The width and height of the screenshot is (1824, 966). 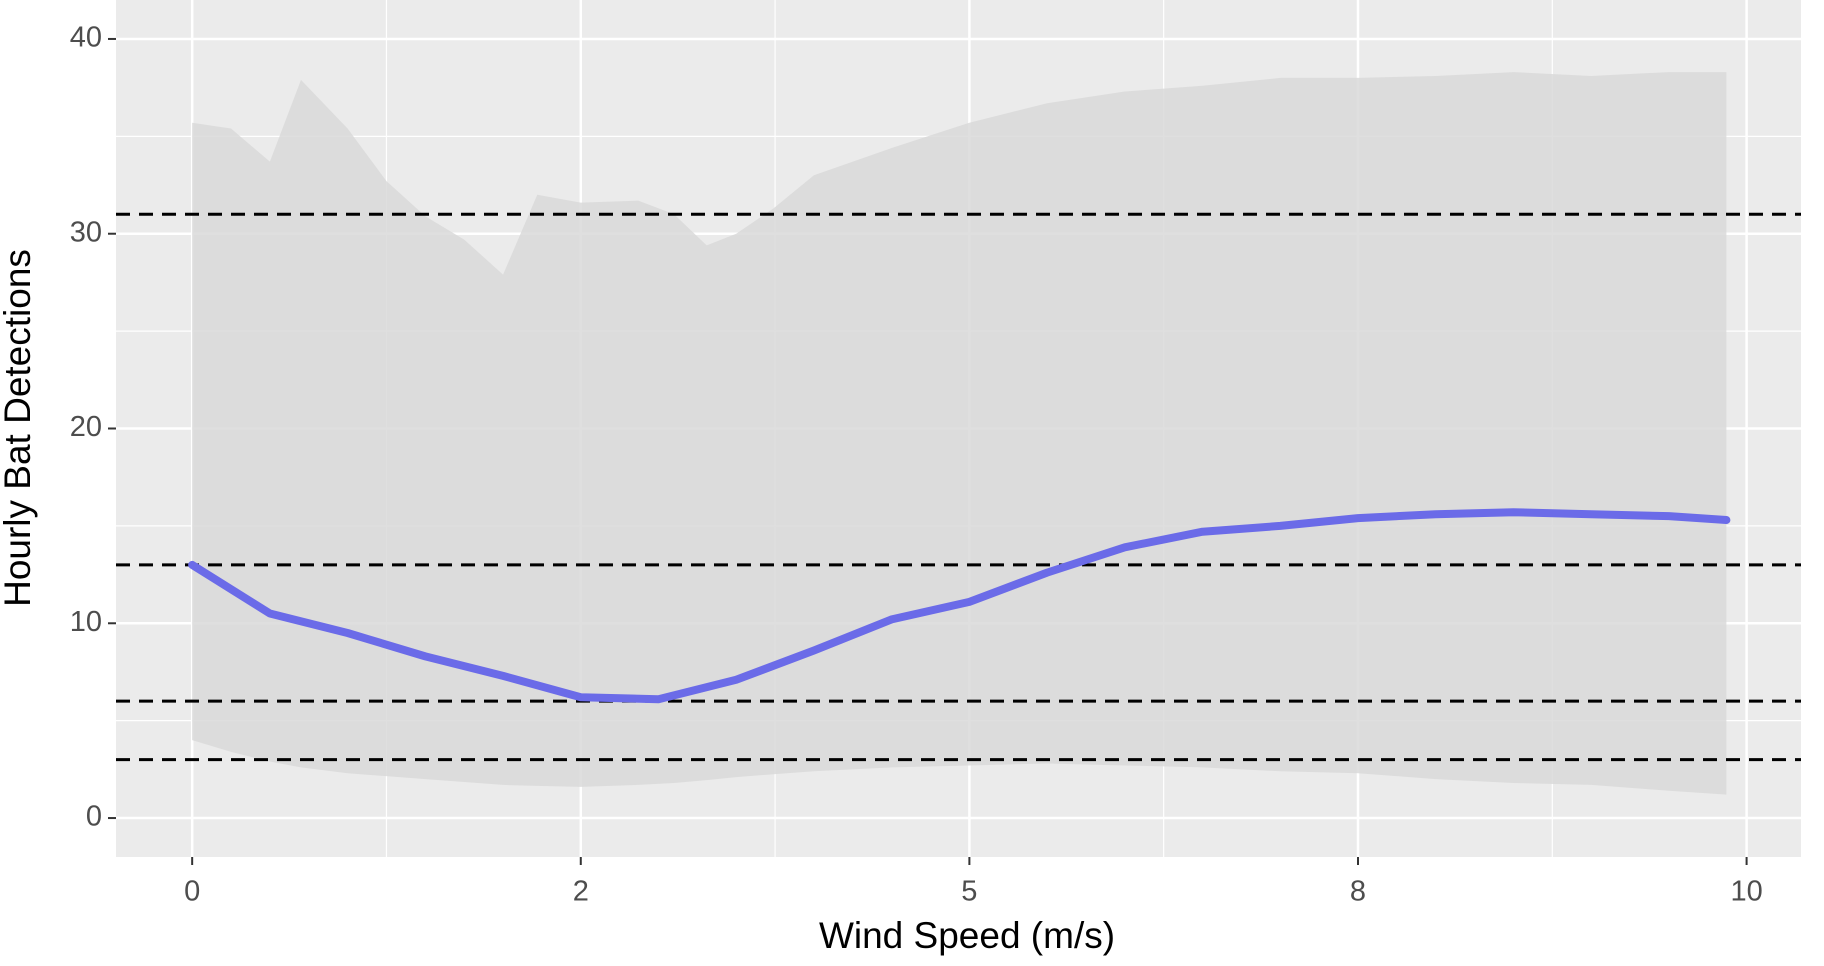 What do you see at coordinates (1746, 892) in the screenshot?
I see `x-tick-label: 10` at bounding box center [1746, 892].